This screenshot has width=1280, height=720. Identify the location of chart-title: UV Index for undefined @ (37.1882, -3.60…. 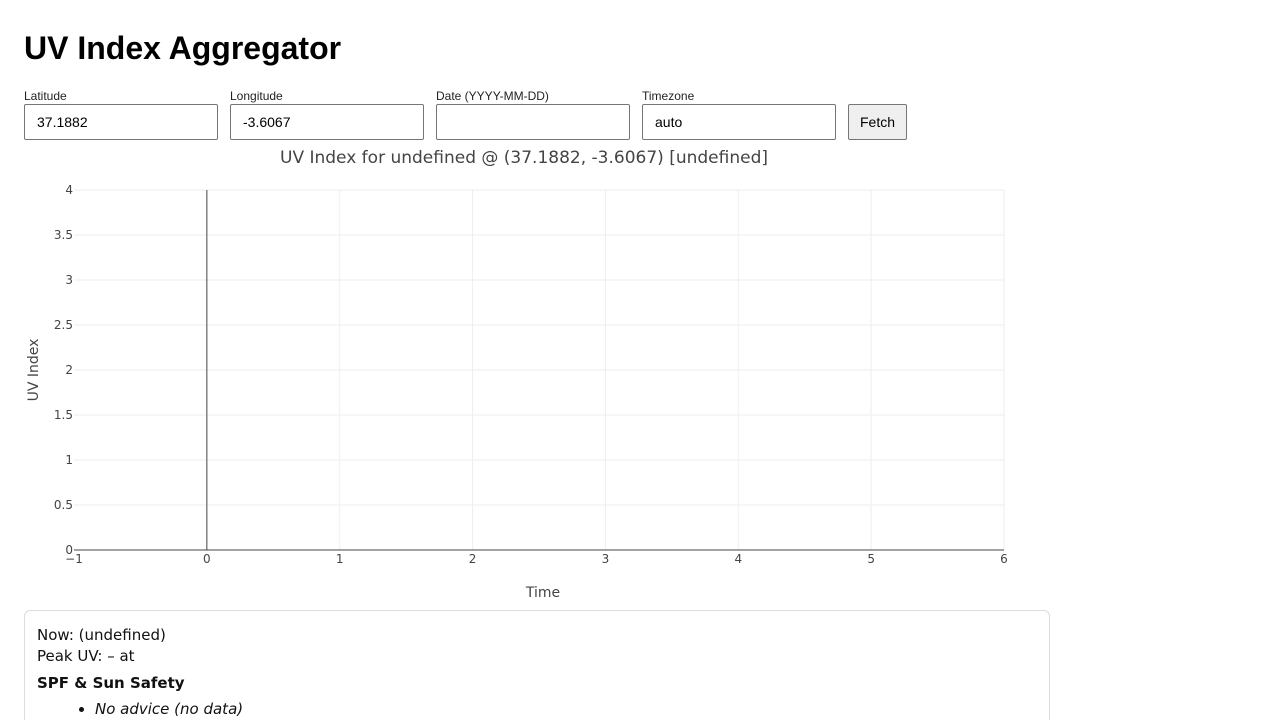
(524, 158).